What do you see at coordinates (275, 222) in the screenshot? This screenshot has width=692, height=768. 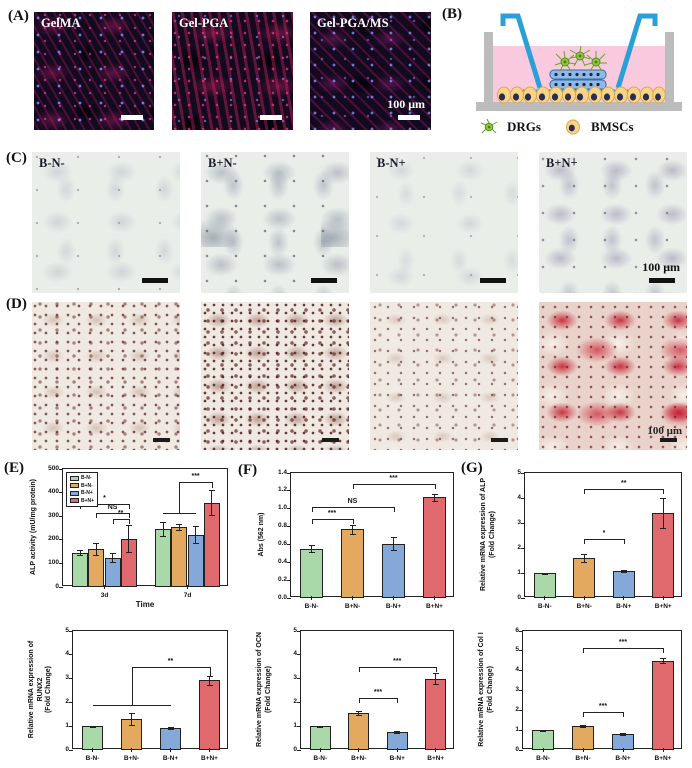 I see `micrograph-b-plus-n-minus: B+N-` at bounding box center [275, 222].